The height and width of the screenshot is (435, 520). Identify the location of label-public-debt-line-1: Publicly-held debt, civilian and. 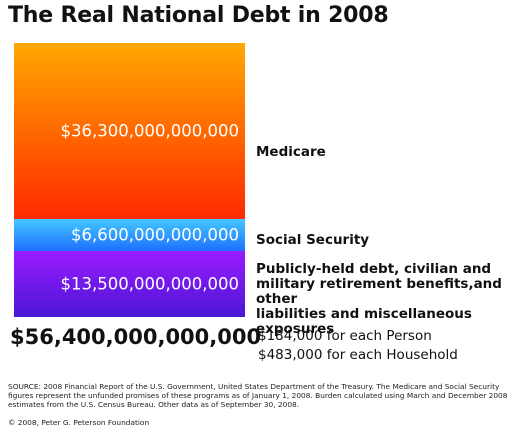
(374, 269).